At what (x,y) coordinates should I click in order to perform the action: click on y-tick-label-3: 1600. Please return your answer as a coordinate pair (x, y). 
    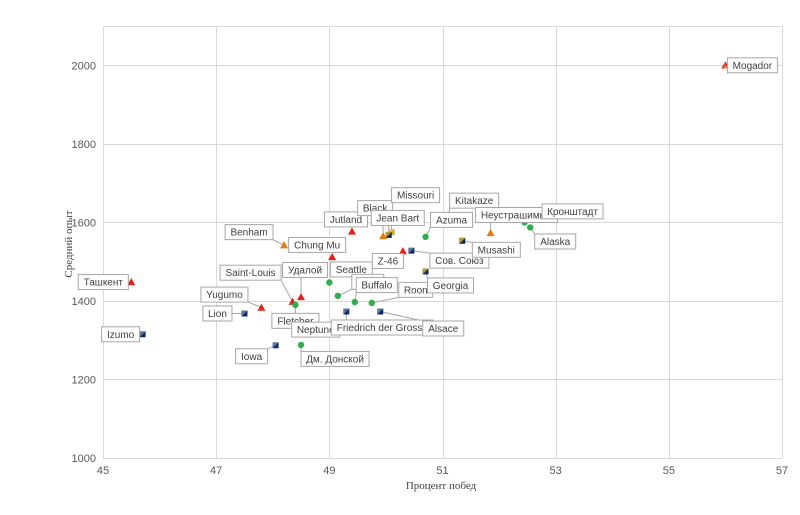
    Looking at the image, I should click on (84, 223).